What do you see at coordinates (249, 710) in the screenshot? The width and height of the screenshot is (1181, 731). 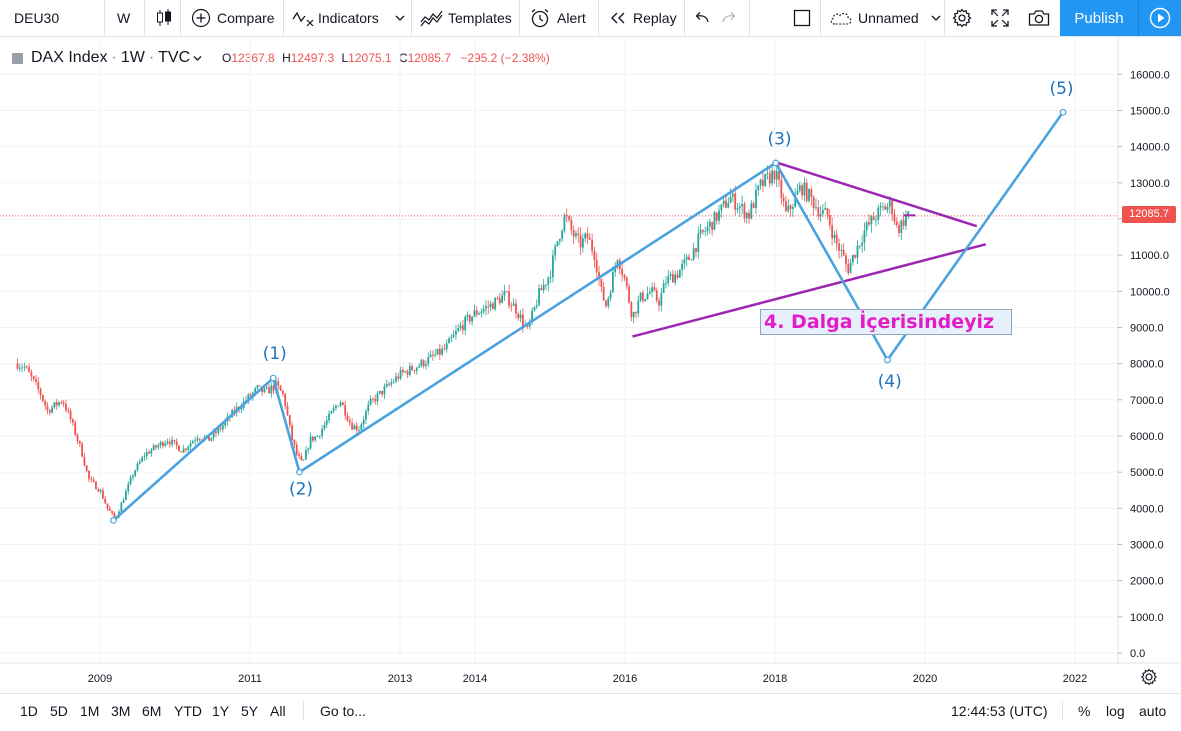 I see `range-5y-button: 5Y` at bounding box center [249, 710].